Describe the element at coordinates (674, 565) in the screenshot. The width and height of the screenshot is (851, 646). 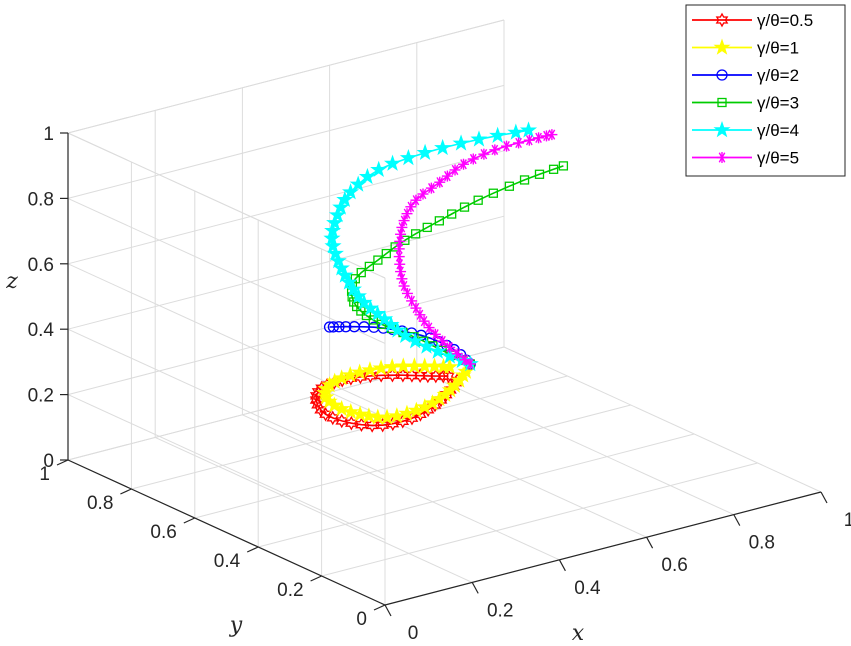
I see `x-tick-label: 0.6` at that location.